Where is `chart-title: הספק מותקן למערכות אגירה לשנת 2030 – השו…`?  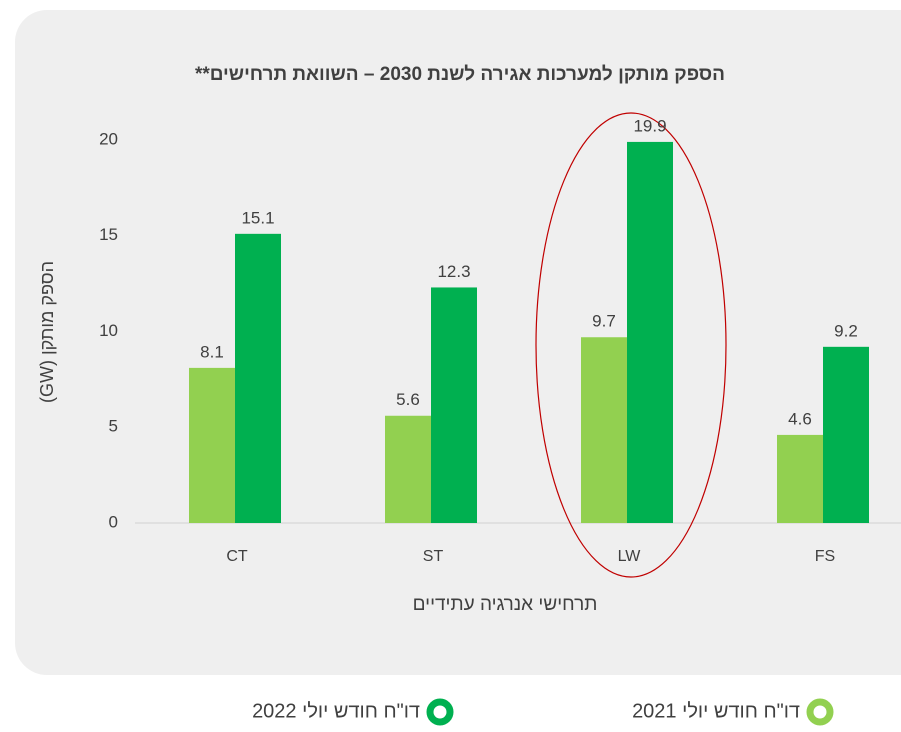 chart-title: הספק מותקן למערכות אגירה לשנת 2030 – השו… is located at coordinates (460, 74).